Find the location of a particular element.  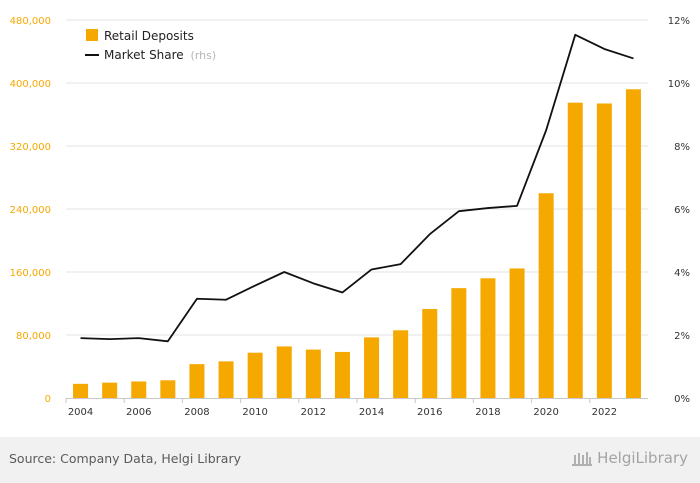

x-tick-label: 2018 is located at coordinates (487, 412).